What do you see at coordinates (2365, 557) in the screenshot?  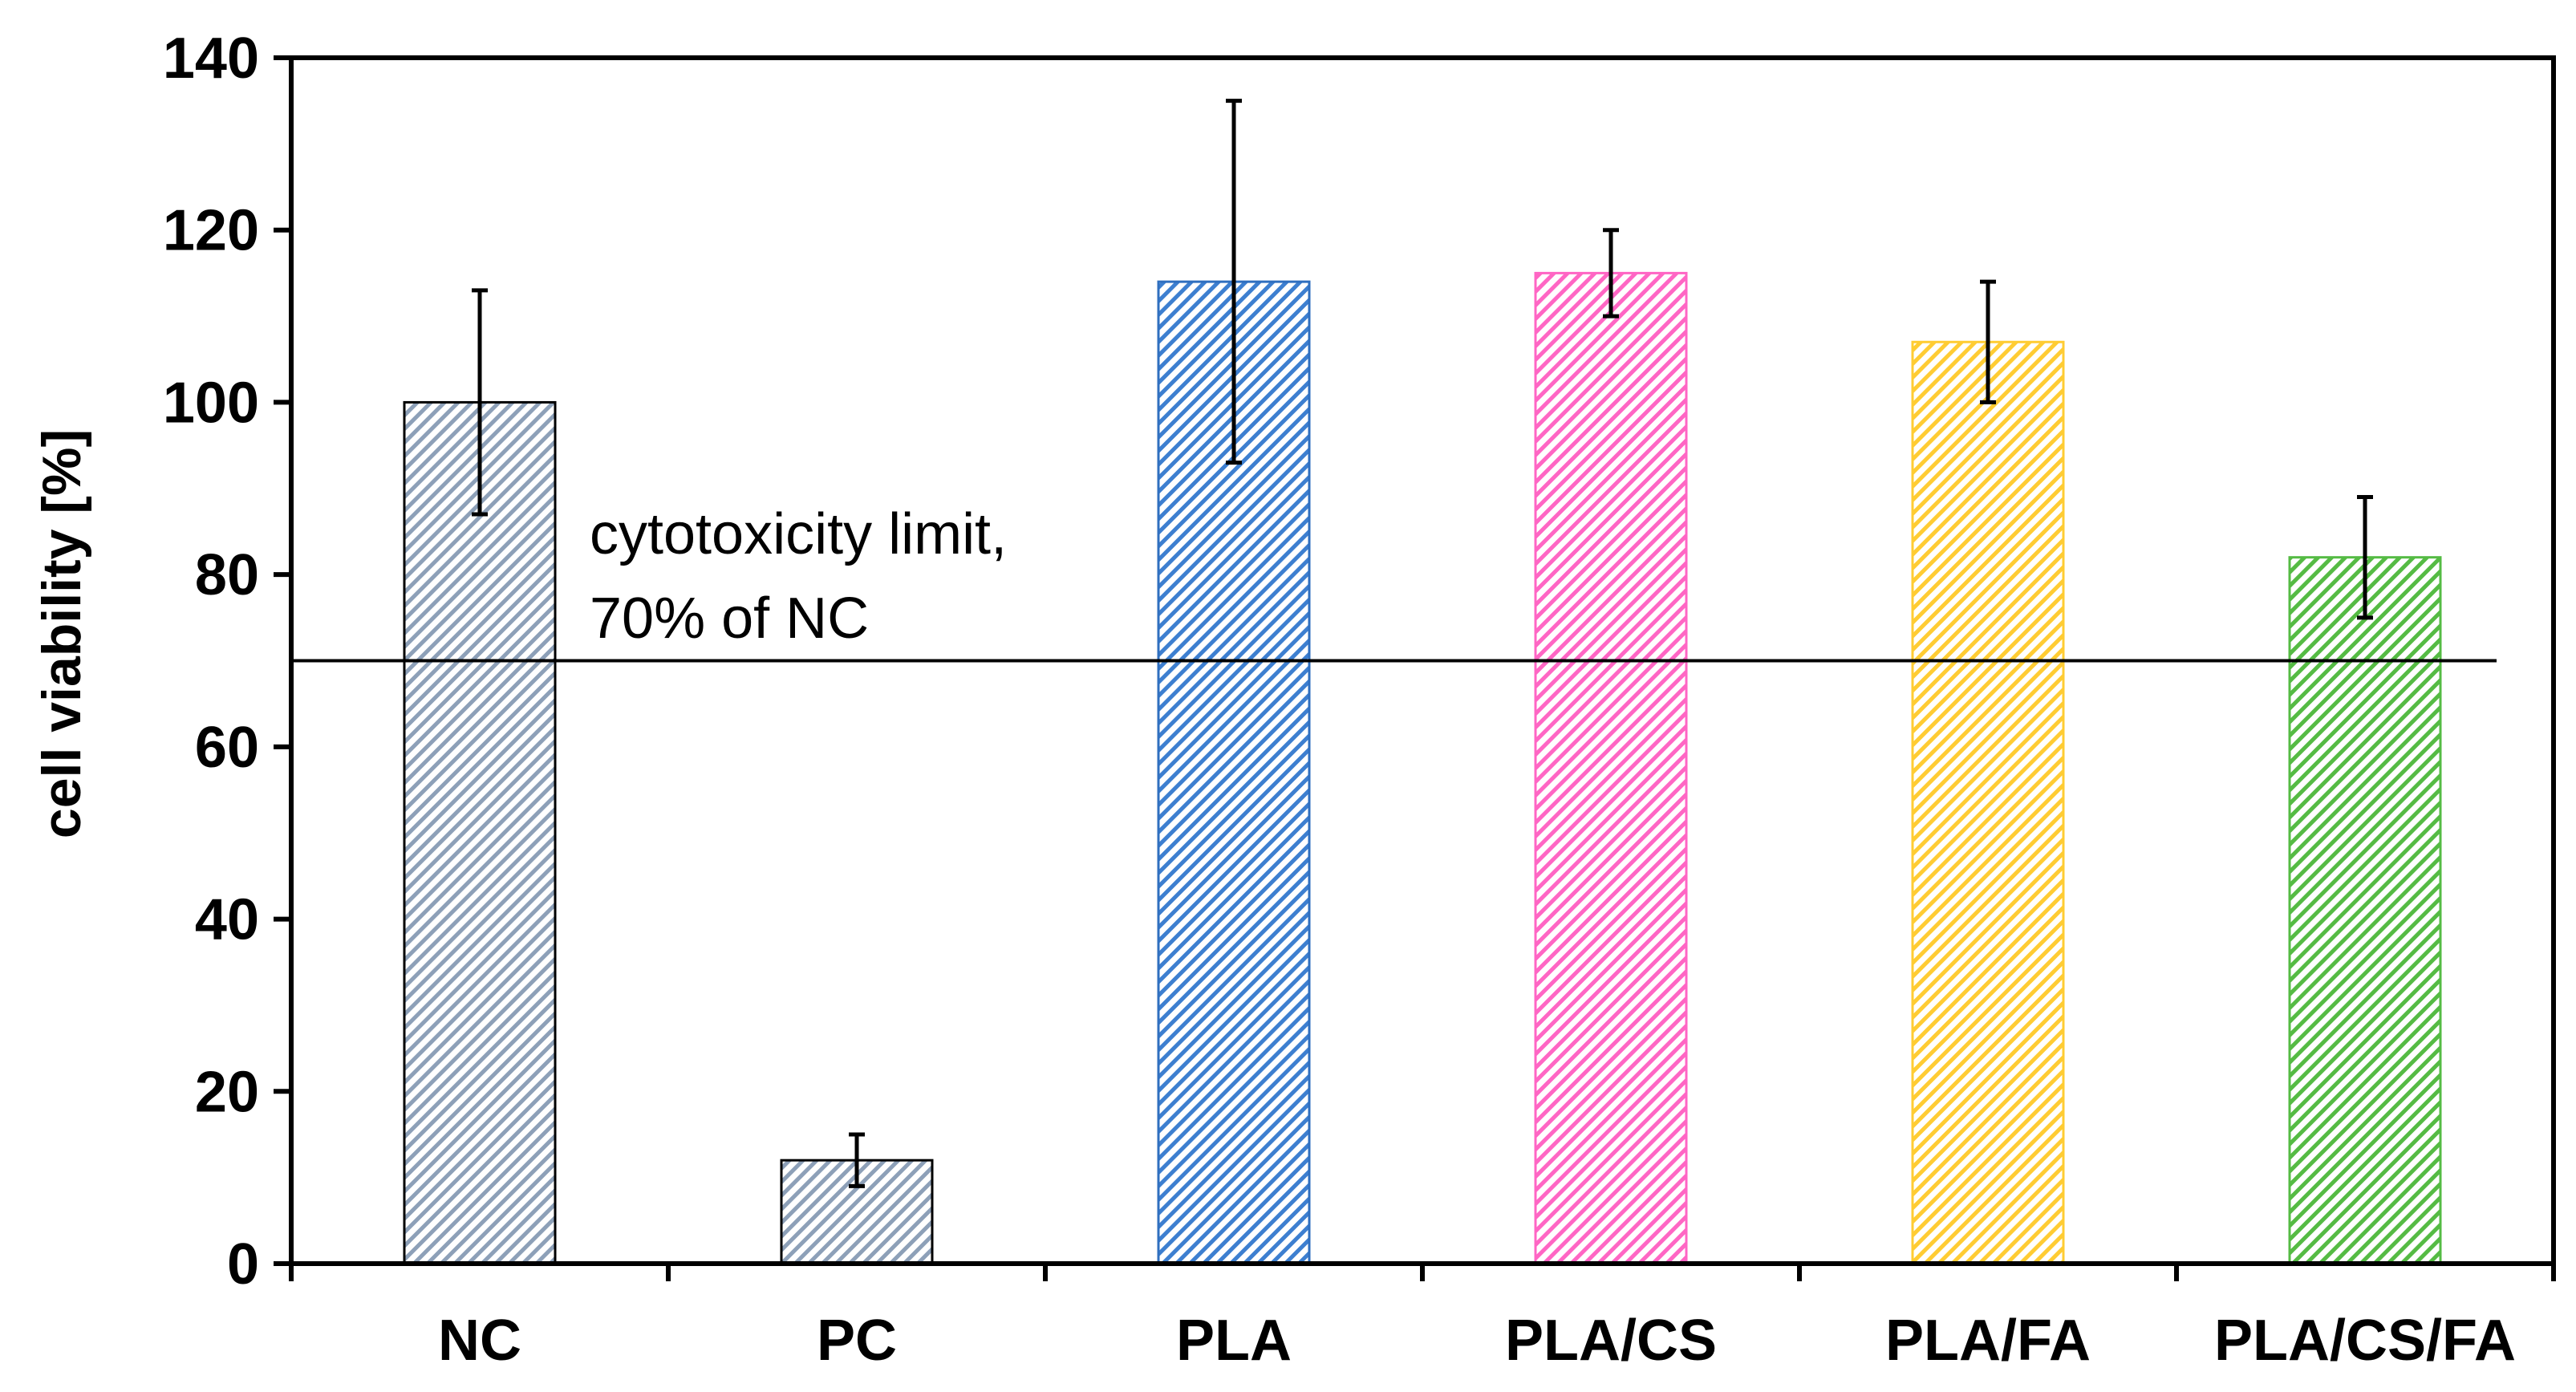 I see `error-bar-pla-cs-fa` at bounding box center [2365, 557].